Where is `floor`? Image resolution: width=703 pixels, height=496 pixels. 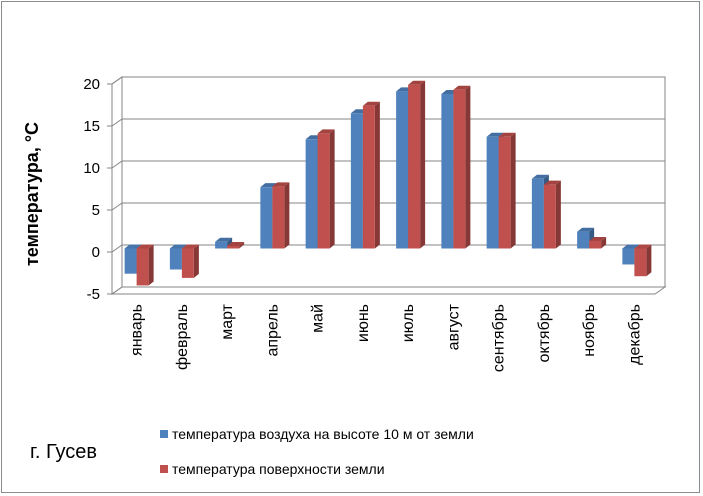
floor is located at coordinates (388, 290).